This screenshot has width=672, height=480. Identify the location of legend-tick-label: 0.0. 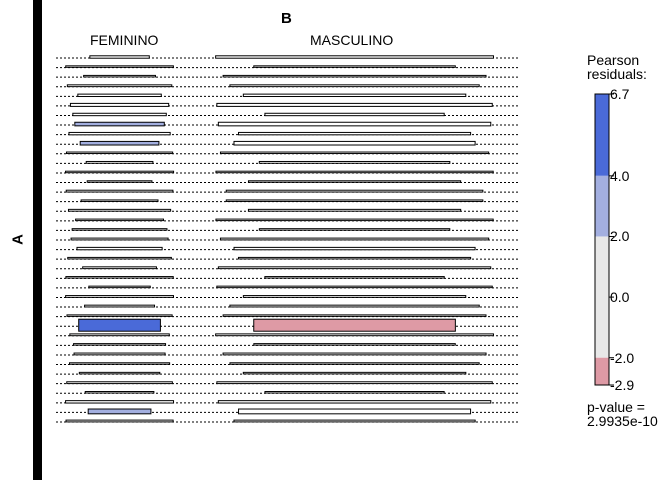
(620, 297).